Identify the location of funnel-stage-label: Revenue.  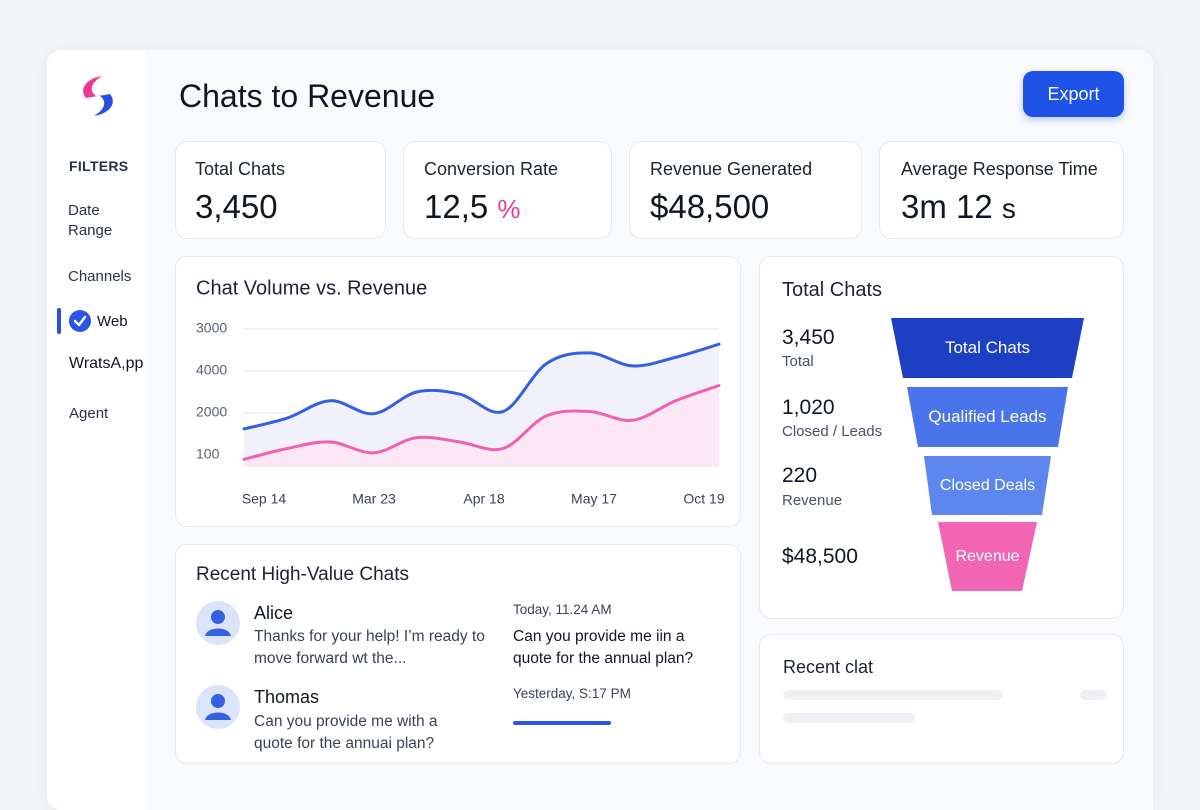
(987, 556).